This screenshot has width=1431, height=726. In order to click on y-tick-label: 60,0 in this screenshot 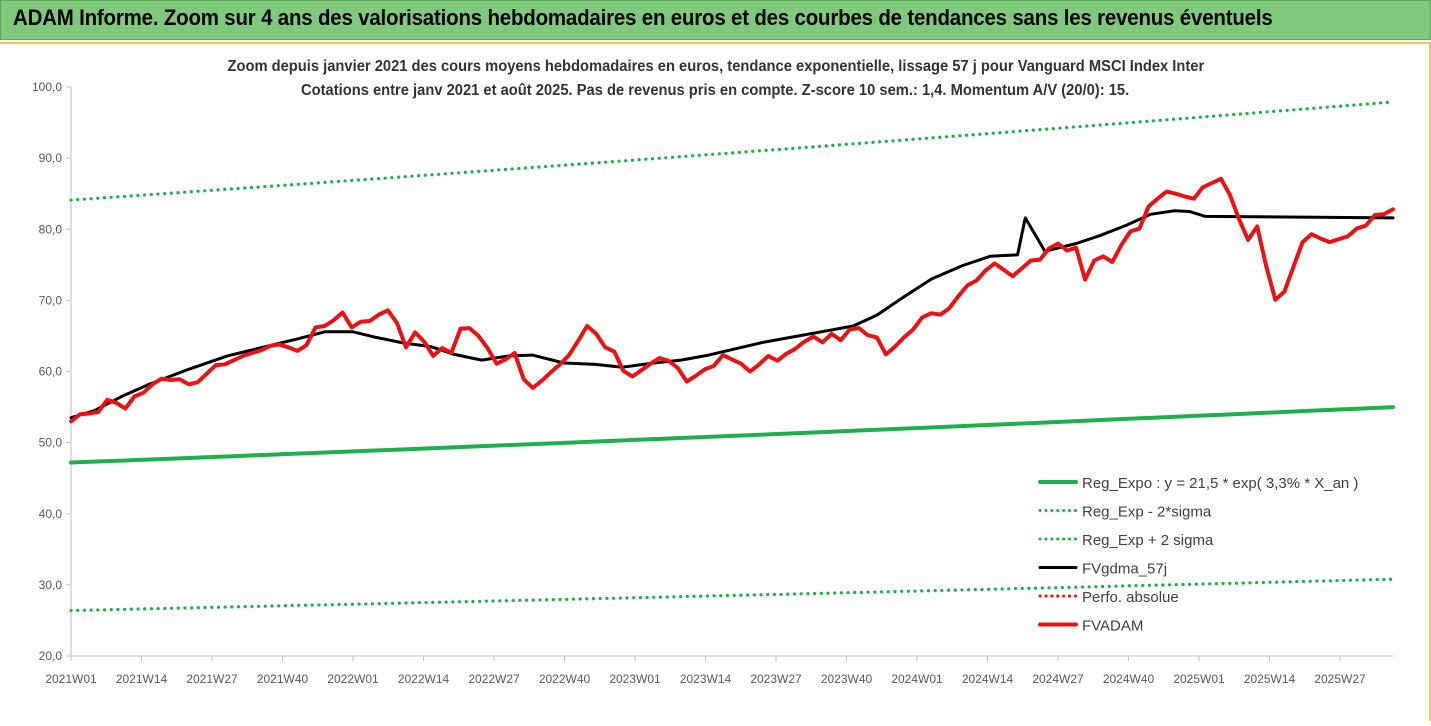, I will do `click(51, 372)`.